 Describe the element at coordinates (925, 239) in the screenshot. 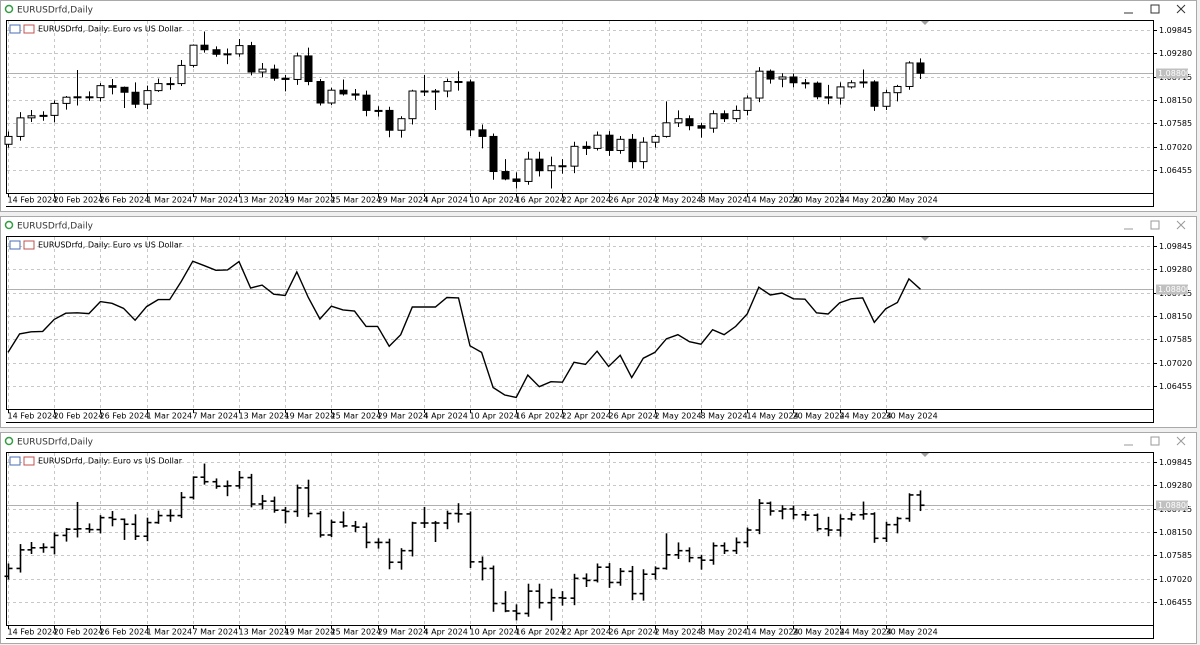

I see `shift-marker` at that location.